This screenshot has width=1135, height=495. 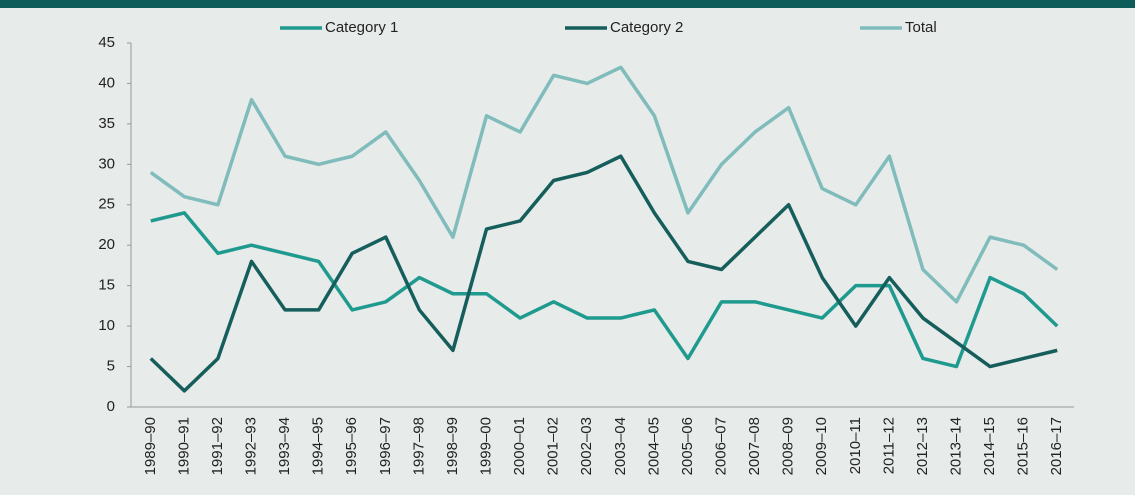 I want to click on legend-label: Total, so click(x=921, y=27).